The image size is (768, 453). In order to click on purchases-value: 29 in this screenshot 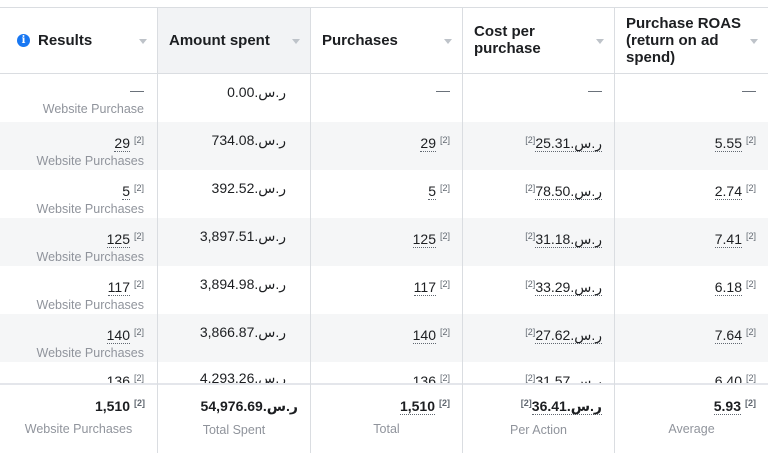, I will do `click(428, 143)`.